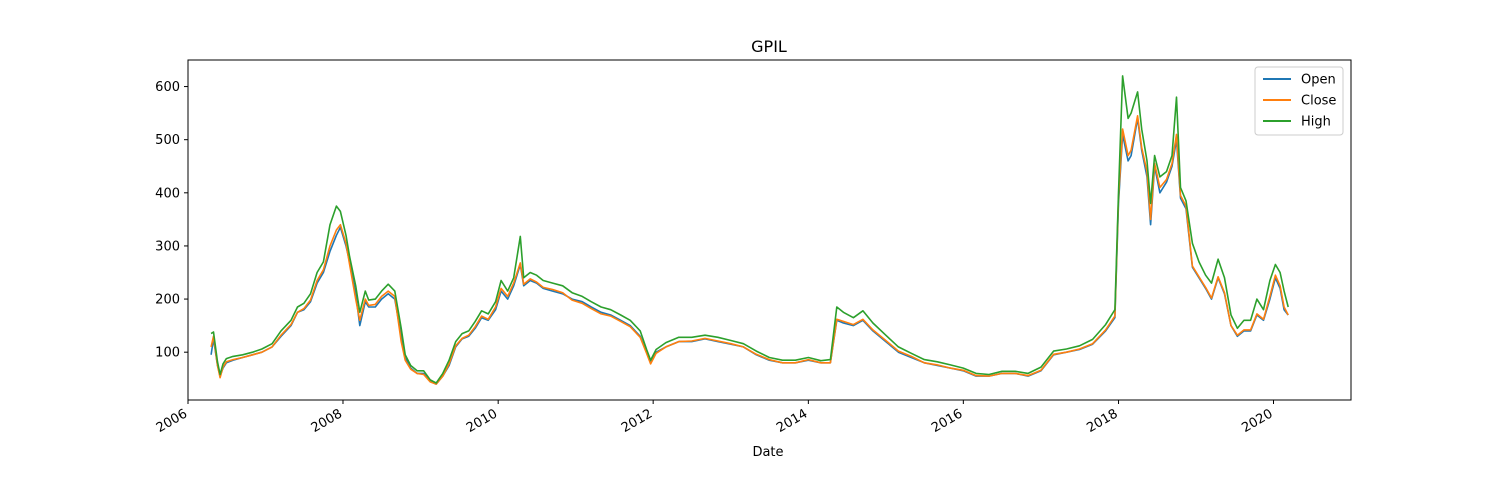 The image size is (1500, 500). What do you see at coordinates (167, 87) in the screenshot?
I see `y-tick-label: 600` at bounding box center [167, 87].